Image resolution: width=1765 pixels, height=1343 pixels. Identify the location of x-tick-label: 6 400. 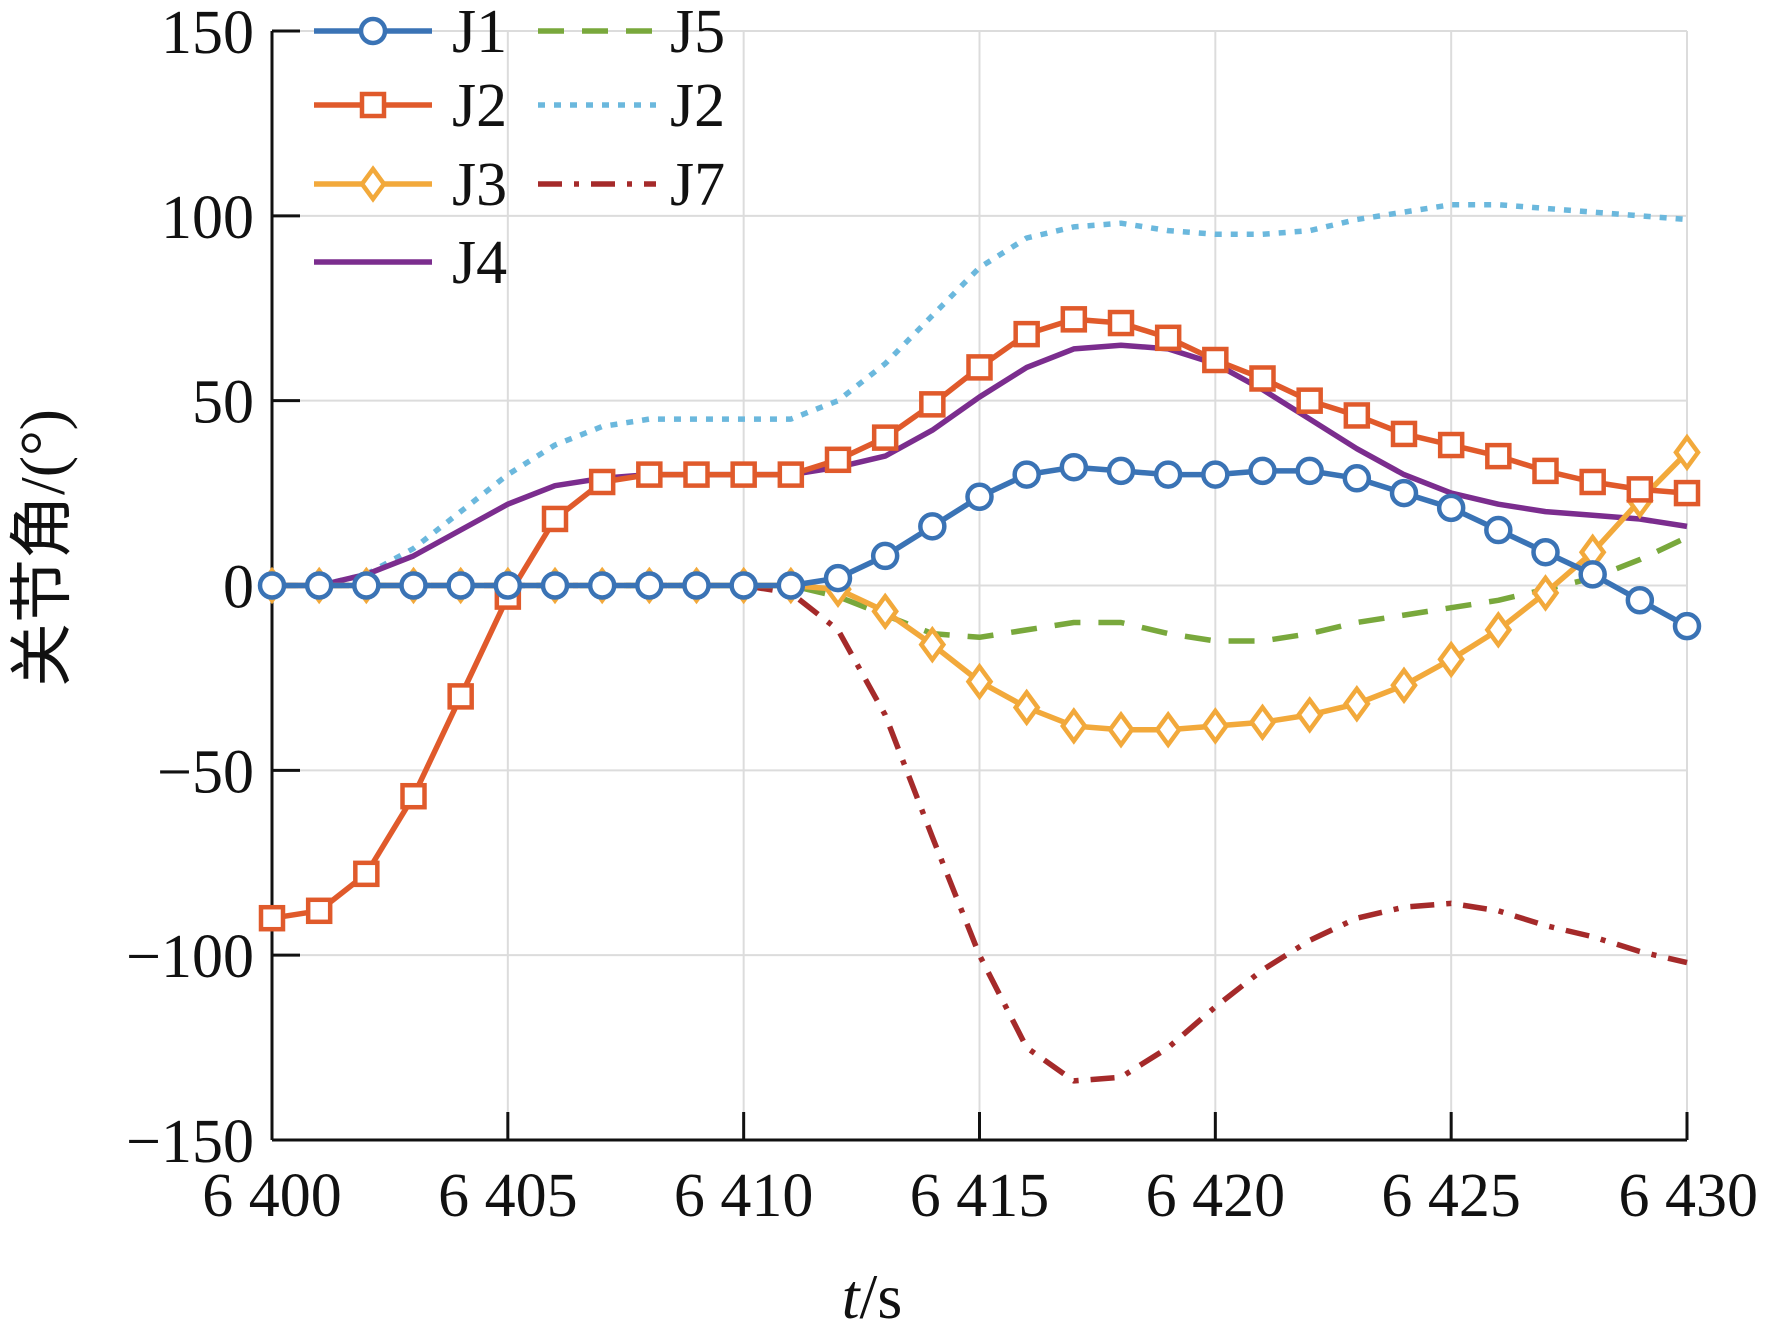
(272, 1196).